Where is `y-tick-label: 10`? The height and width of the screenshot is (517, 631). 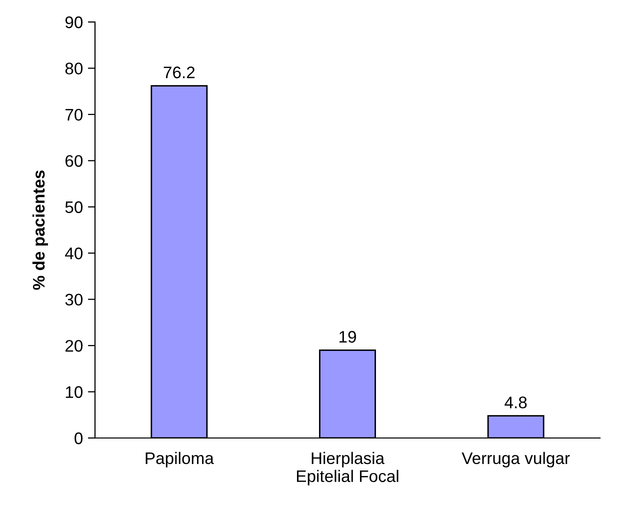
y-tick-label: 10 is located at coordinates (74, 392).